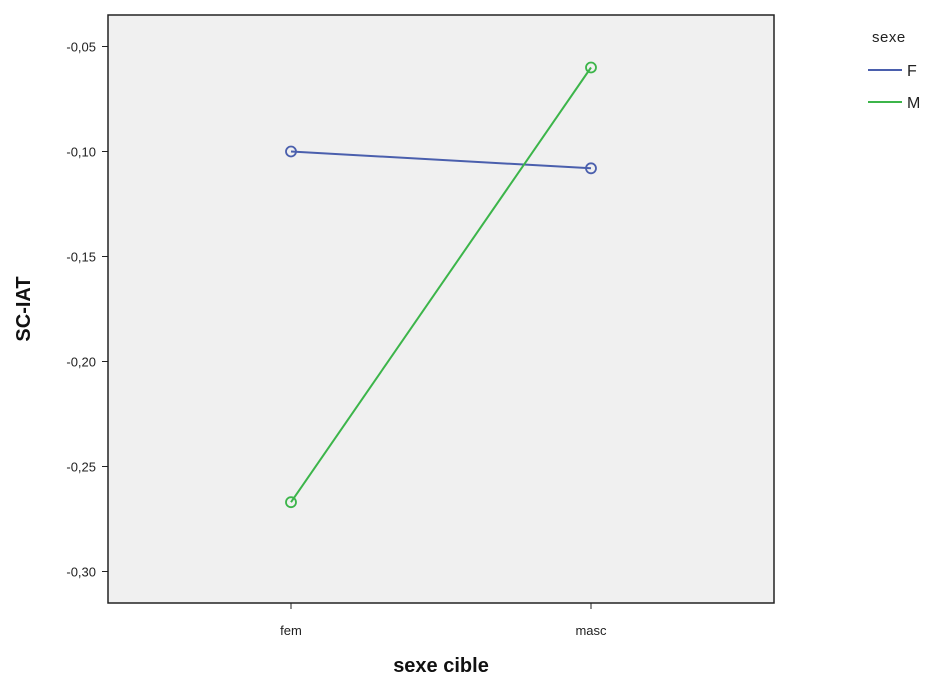  What do you see at coordinates (24, 308) in the screenshot?
I see `y-axis-title: SC-IAT` at bounding box center [24, 308].